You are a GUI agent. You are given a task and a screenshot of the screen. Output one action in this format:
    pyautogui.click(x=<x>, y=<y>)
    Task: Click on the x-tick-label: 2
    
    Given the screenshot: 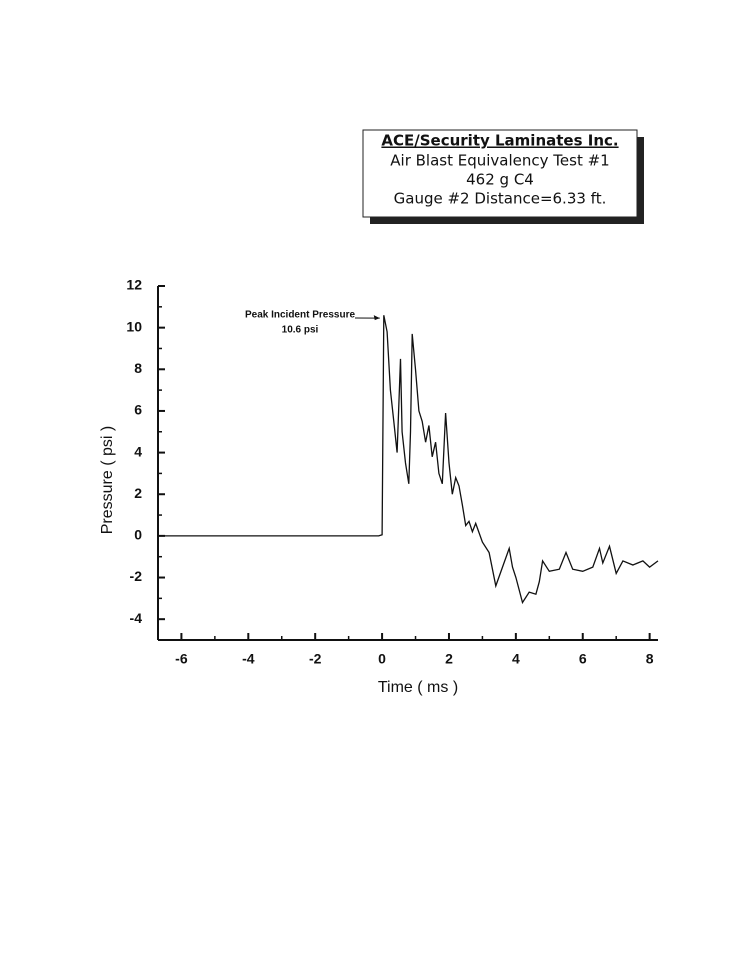 What is the action you would take?
    pyautogui.click(x=449, y=659)
    